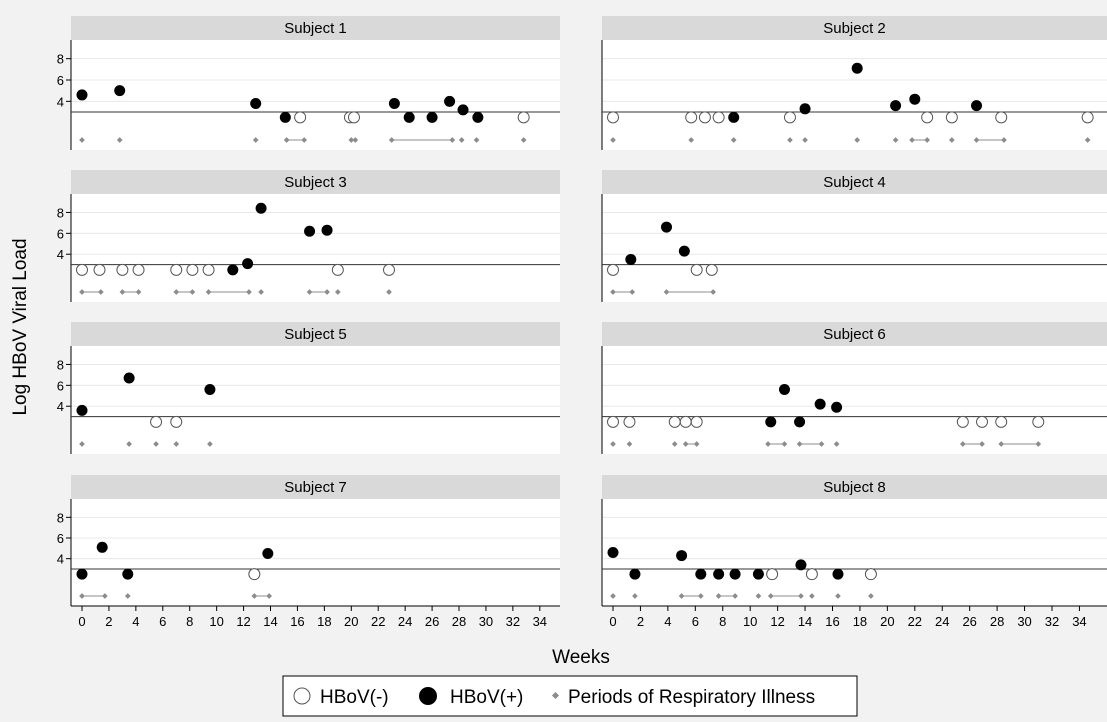 The height and width of the screenshot is (722, 1107). Describe the element at coordinates (308, 83) in the screenshot. I see `panel-subject-1: Subject 1 4 6 8` at that location.